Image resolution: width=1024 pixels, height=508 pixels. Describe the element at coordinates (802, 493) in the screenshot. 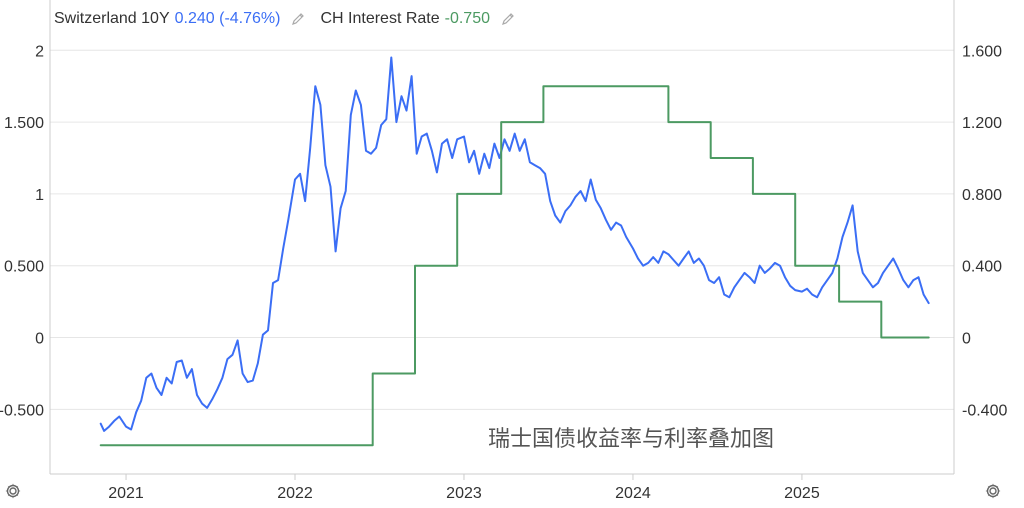

I see `x-tick-label: 2025` at that location.